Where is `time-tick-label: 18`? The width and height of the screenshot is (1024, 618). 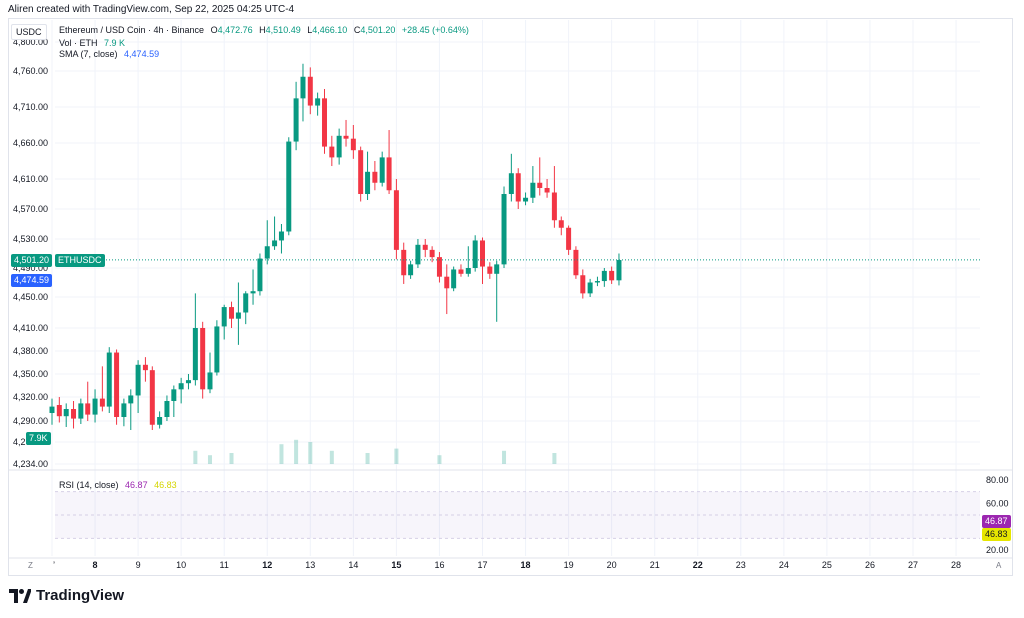 time-tick-label: 18 is located at coordinates (526, 565).